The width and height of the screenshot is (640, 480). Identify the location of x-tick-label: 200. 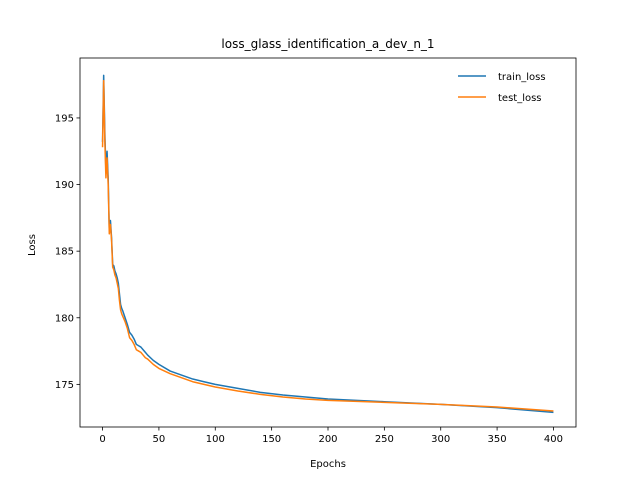
(327, 439).